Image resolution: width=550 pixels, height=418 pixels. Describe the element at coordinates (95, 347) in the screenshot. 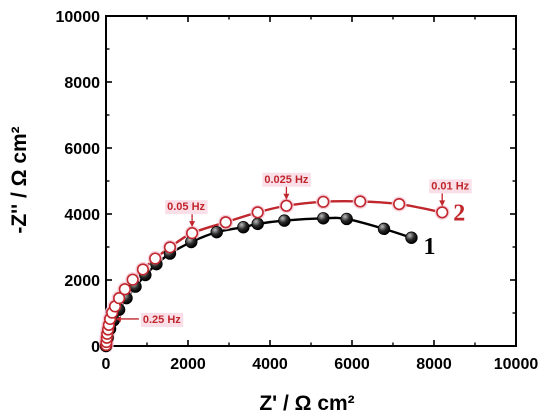

I see `y-tick-label: 0` at that location.